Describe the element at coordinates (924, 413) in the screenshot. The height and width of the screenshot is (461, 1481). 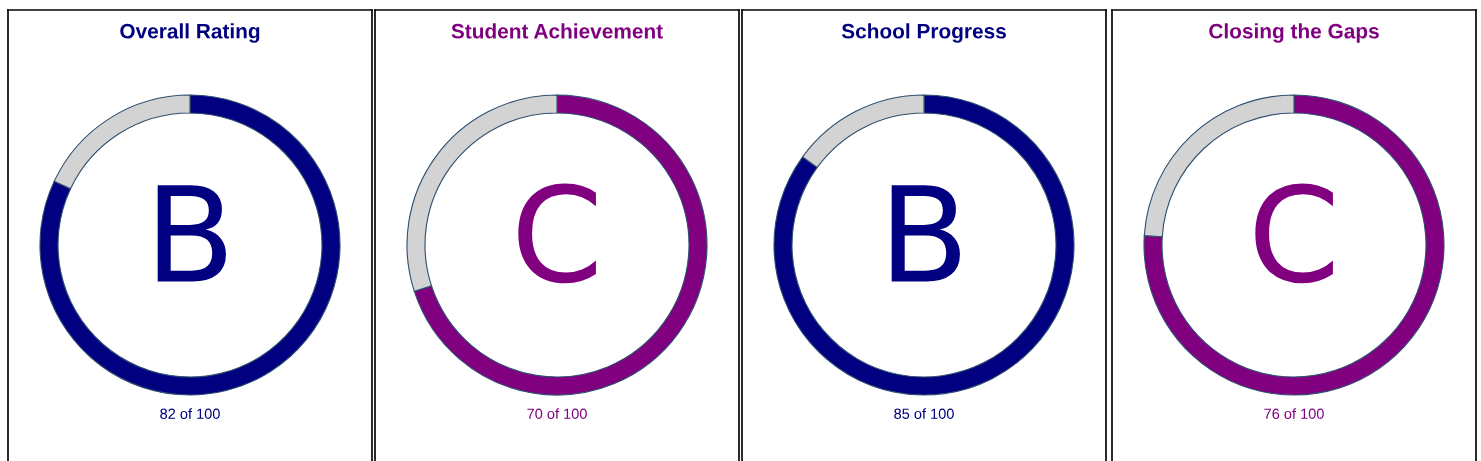
I see `text: 85 of 100` at that location.